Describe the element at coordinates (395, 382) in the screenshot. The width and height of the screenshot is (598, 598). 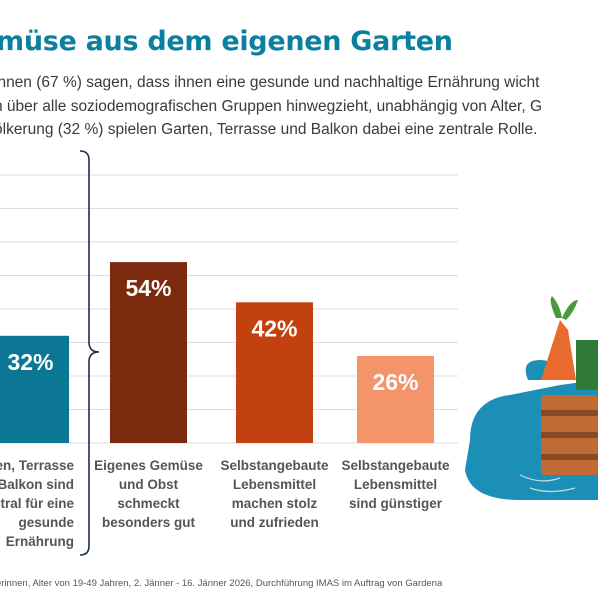
I see `bar-value-label: 26%` at that location.